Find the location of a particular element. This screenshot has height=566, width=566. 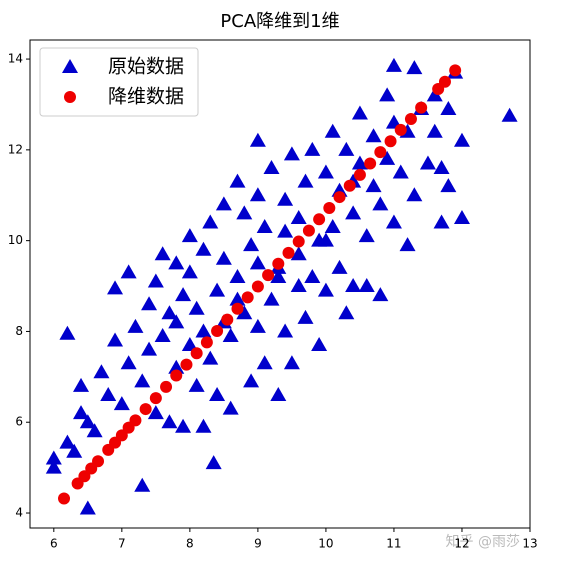

legend-label: 原始数据 is located at coordinates (146, 67).